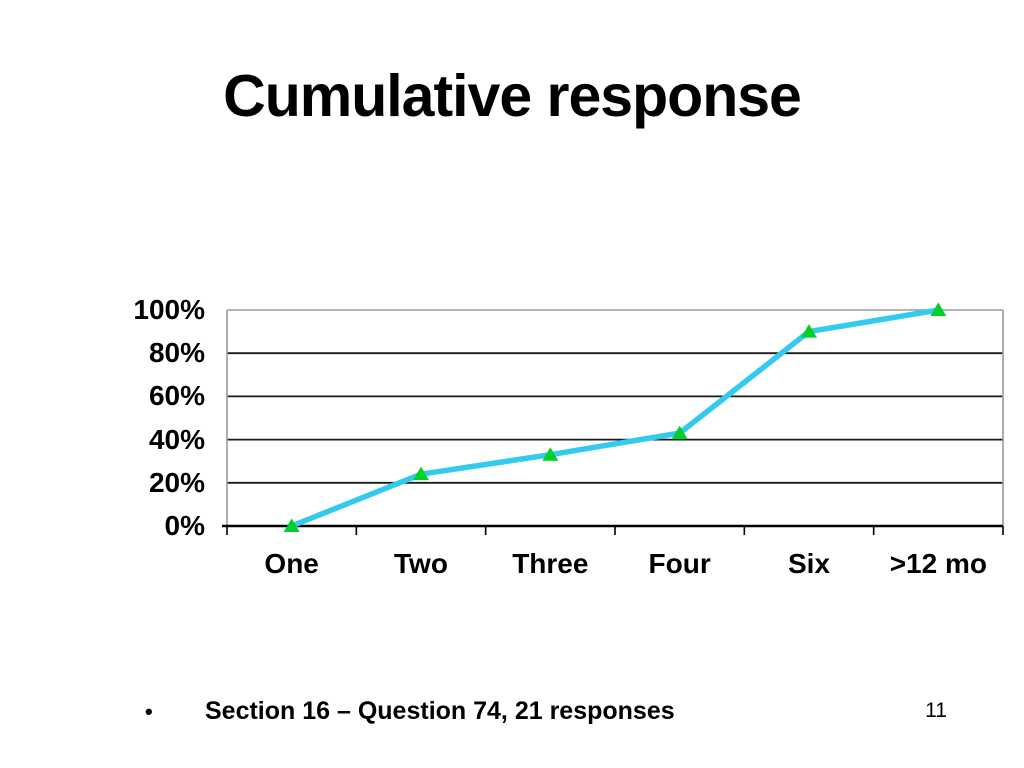 Image resolution: width=1024 pixels, height=768 pixels. I want to click on y-axis-tick-label: 80%, so click(176, 353).